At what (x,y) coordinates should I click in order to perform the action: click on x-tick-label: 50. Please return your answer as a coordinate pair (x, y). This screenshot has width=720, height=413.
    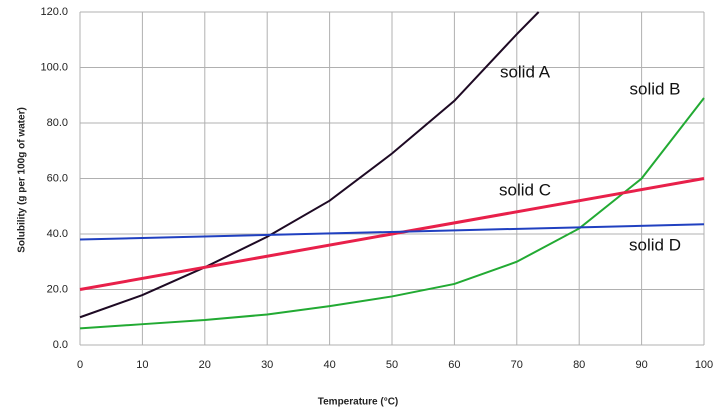
    Looking at the image, I should click on (392, 365).